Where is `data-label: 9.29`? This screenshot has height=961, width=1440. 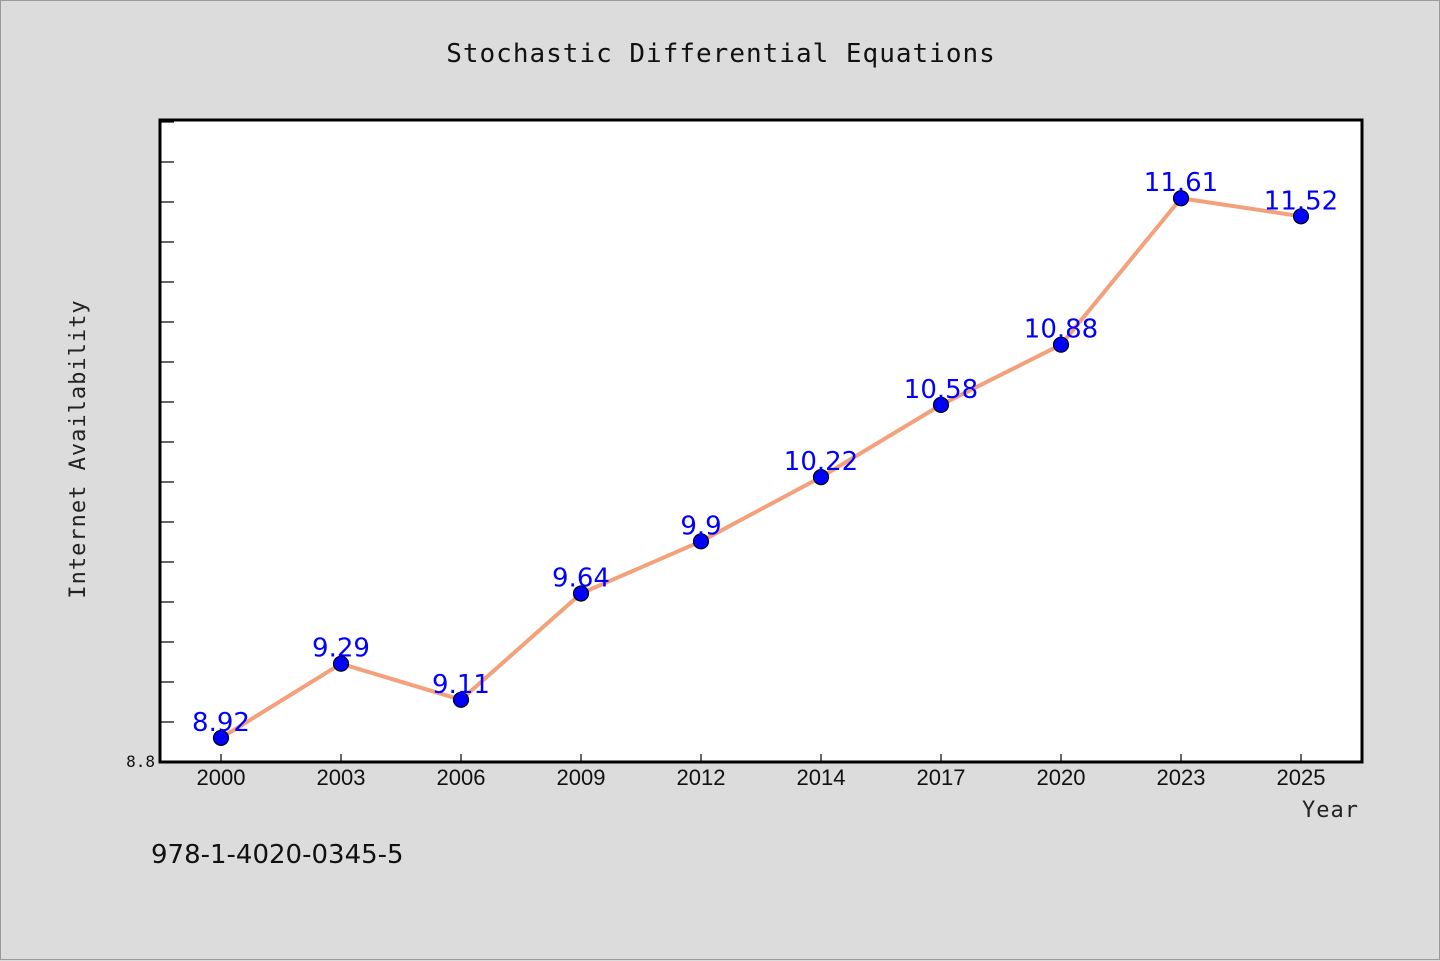 data-label: 9.29 is located at coordinates (341, 649).